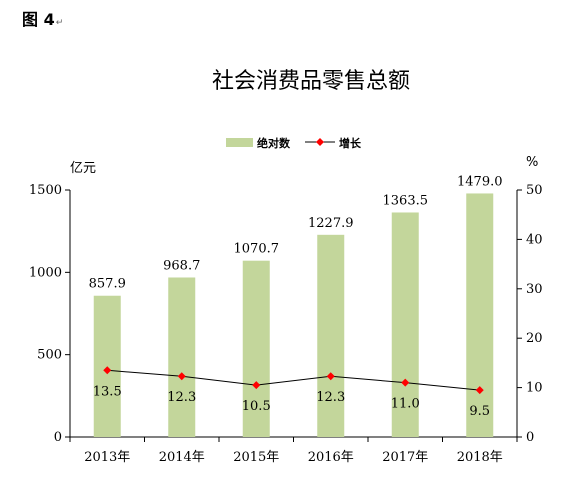 This screenshot has width=577, height=477. What do you see at coordinates (534, 190) in the screenshot?
I see `right-axis-tick-label: 50` at bounding box center [534, 190].